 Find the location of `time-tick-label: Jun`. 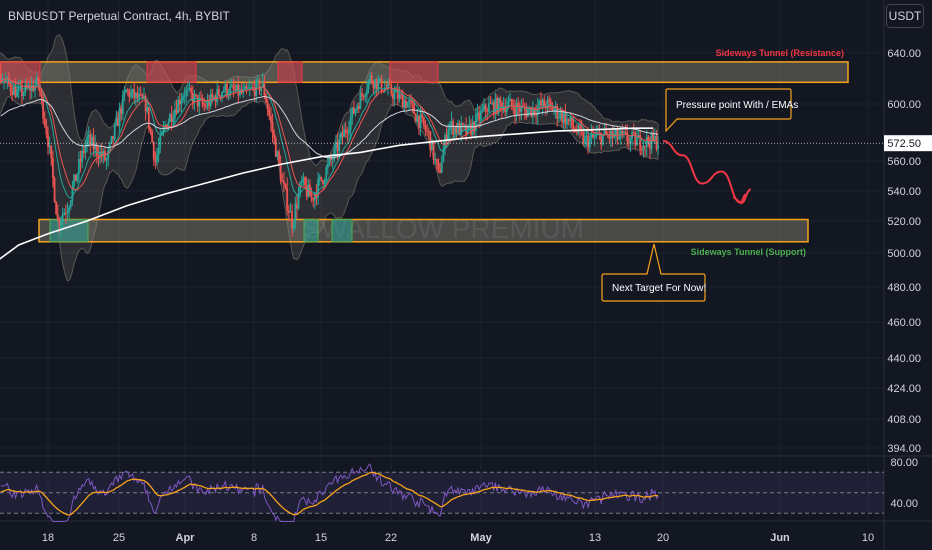

time-tick-label: Jun is located at coordinates (780, 538).